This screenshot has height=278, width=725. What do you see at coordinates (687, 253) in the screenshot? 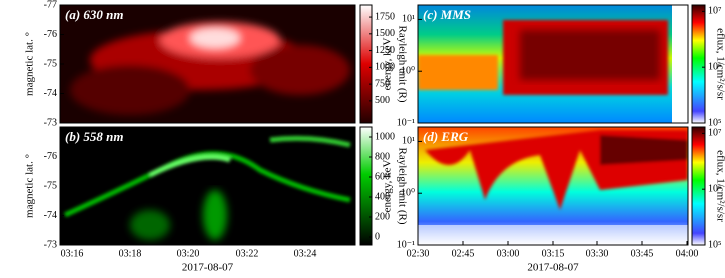
I see `x-tick-label: 04:00` at bounding box center [687, 253].